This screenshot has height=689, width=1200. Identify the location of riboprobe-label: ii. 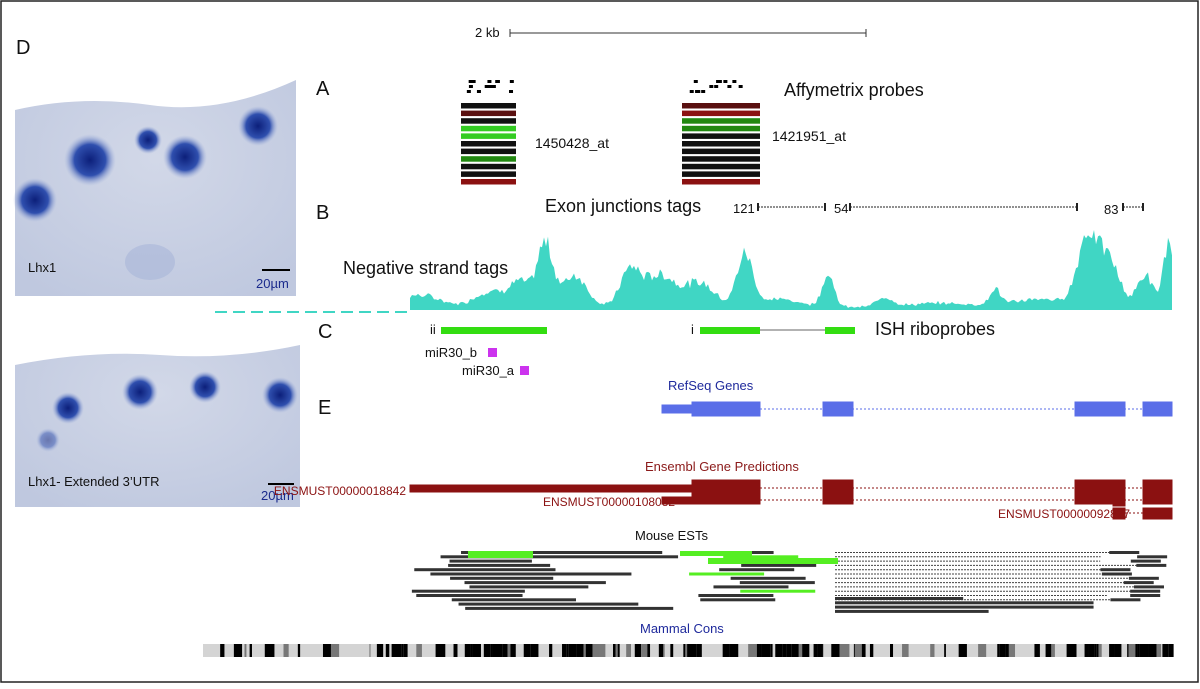
(433, 329).